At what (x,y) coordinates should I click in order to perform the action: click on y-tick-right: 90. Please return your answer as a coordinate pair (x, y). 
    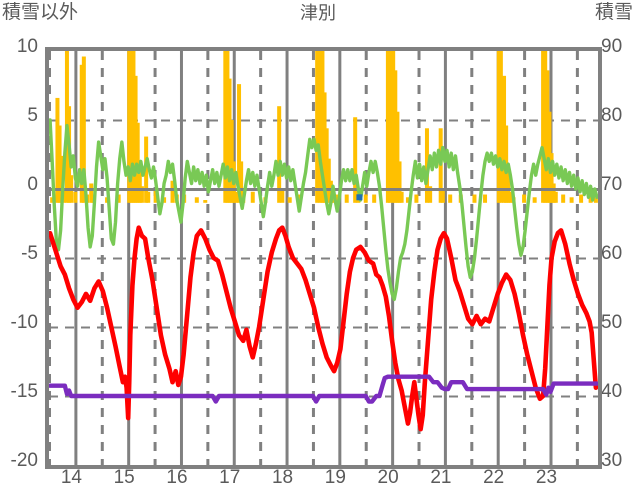
    Looking at the image, I should click on (612, 46).